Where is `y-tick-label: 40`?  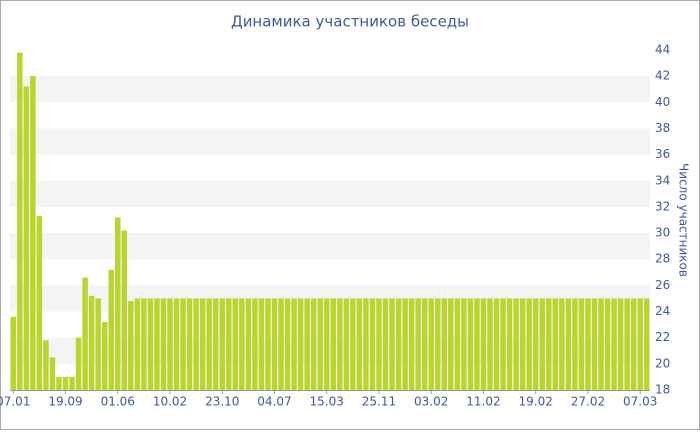
y-tick-label: 40 is located at coordinates (662, 102).